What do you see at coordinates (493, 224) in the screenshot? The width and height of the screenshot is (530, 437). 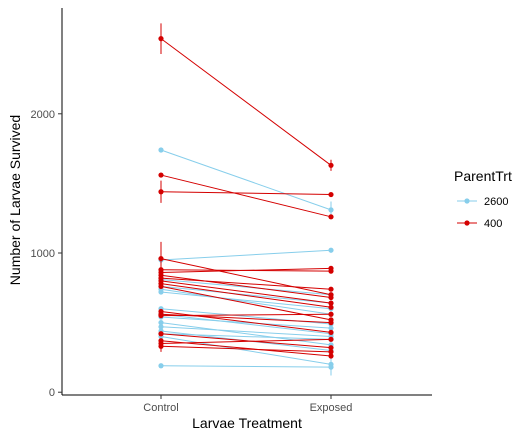 I see `legend-label: 400` at bounding box center [493, 224].